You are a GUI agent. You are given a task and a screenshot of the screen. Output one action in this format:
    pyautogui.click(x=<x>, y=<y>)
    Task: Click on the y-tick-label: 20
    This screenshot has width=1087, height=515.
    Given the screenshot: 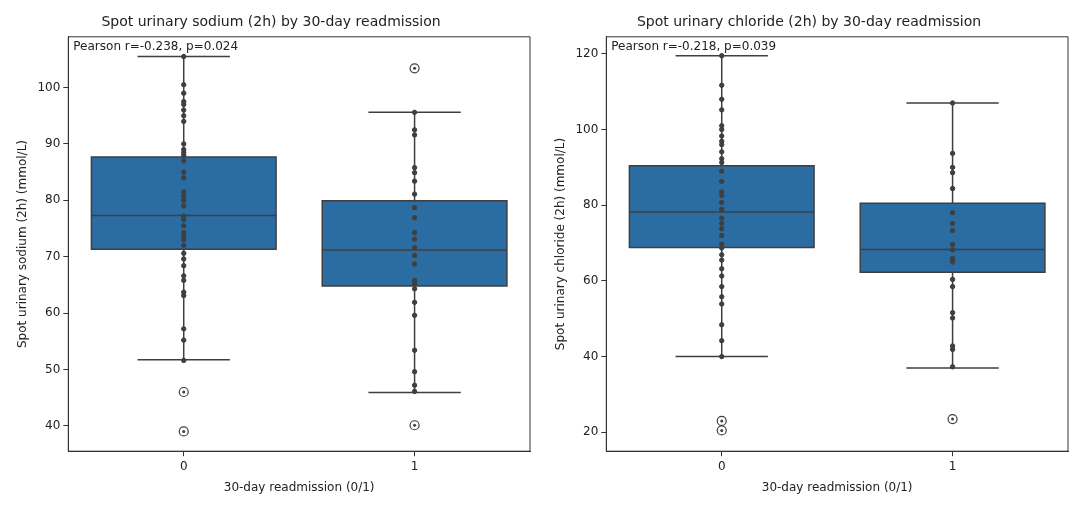 What is the action you would take?
    pyautogui.click(x=591, y=431)
    